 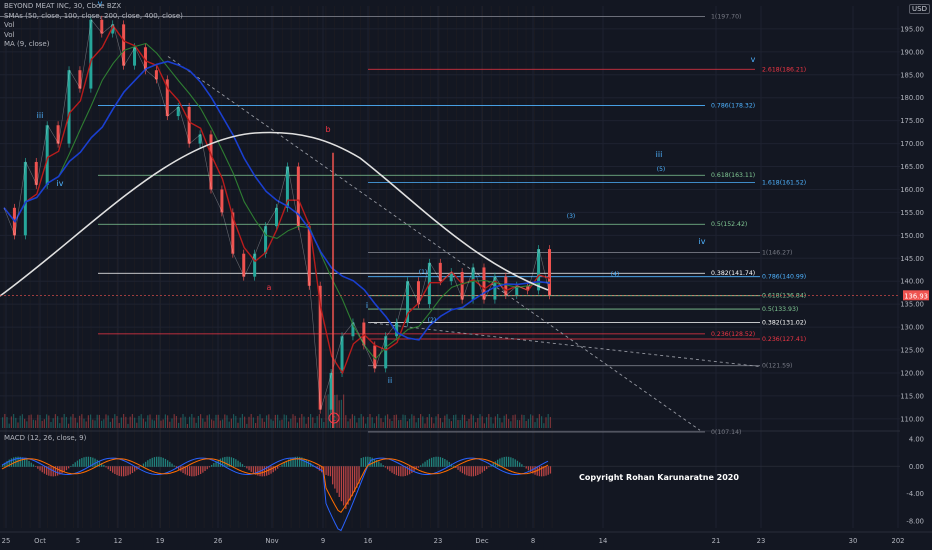 I want to click on price-tick-label: 150.00, so click(x=912, y=236).